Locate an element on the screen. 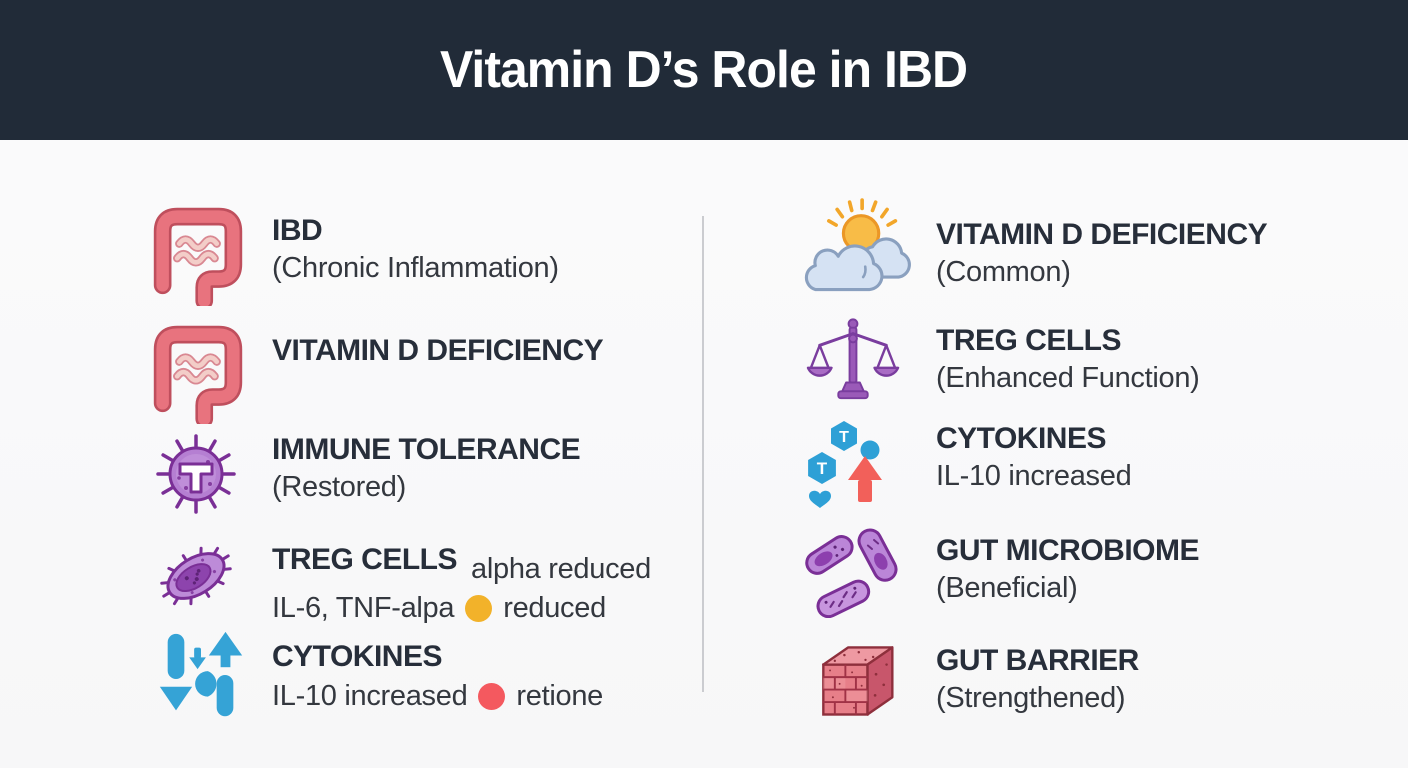  item-vitamin-d-deficiency-left: VITAMIN D DEFICIENCY is located at coordinates (438, 351).